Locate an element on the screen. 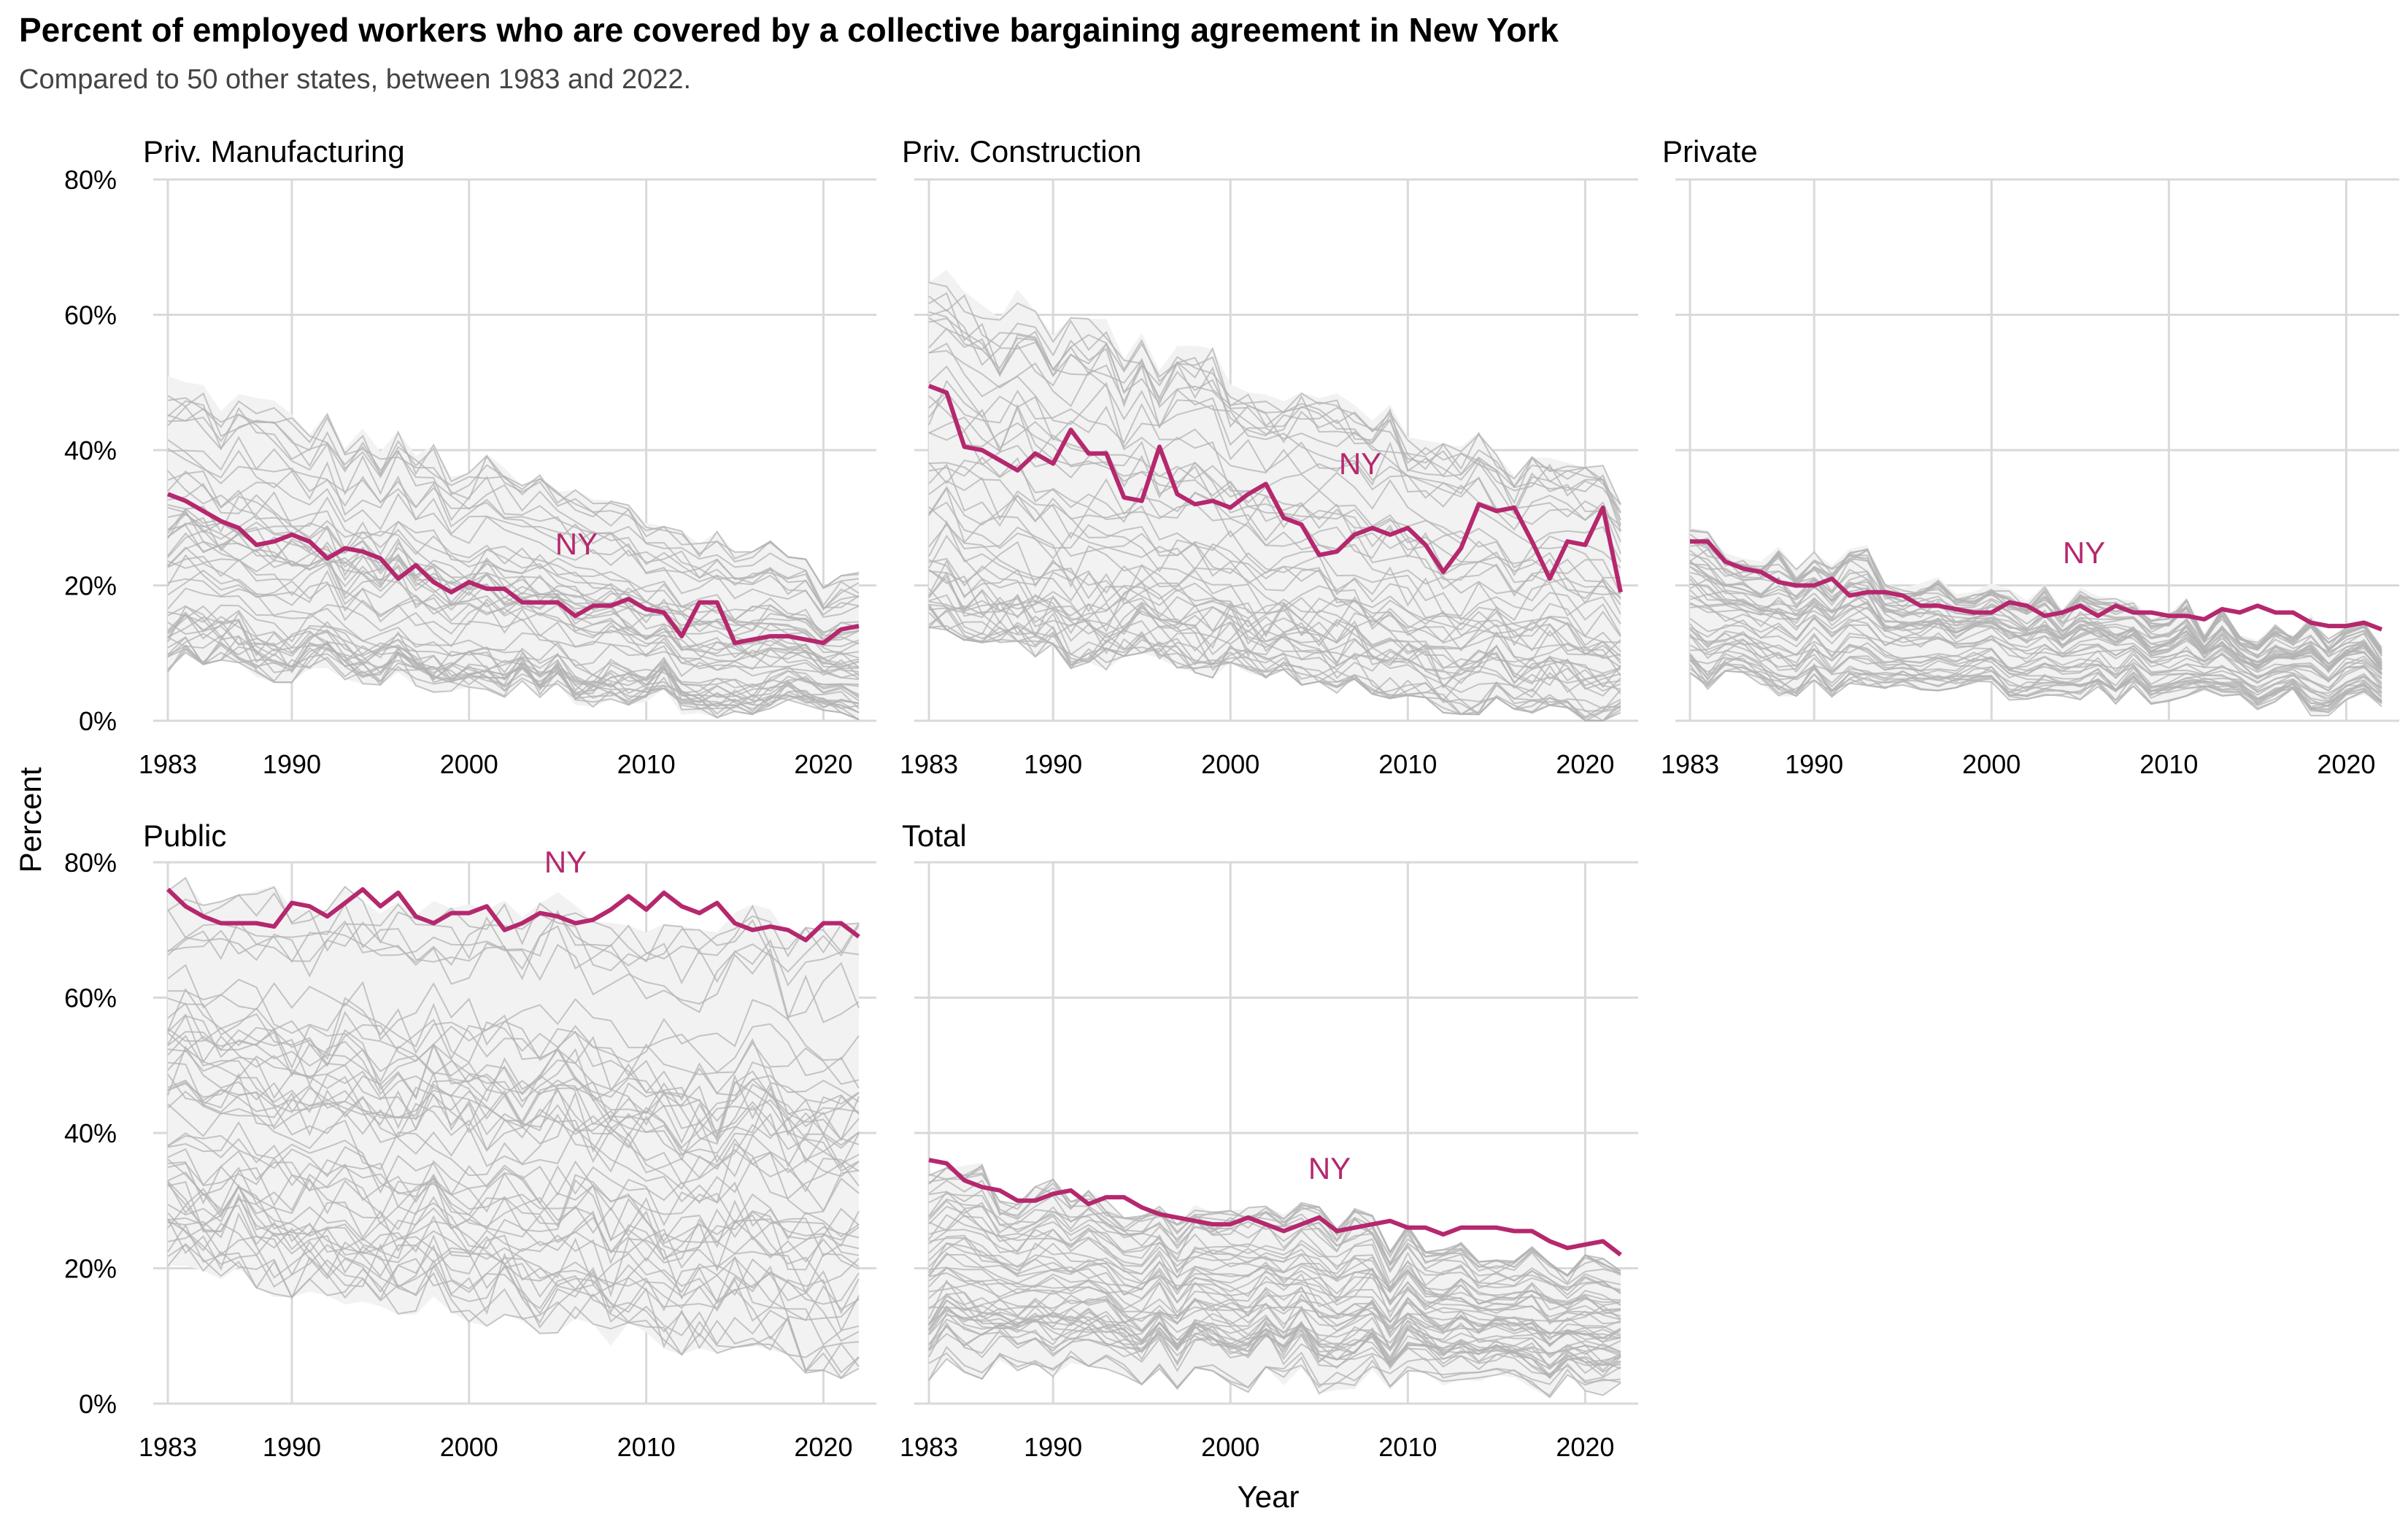 Image resolution: width=2408 pixels, height=1532 pixels. facet-title: Priv. Manufacturing is located at coordinates (274, 151).